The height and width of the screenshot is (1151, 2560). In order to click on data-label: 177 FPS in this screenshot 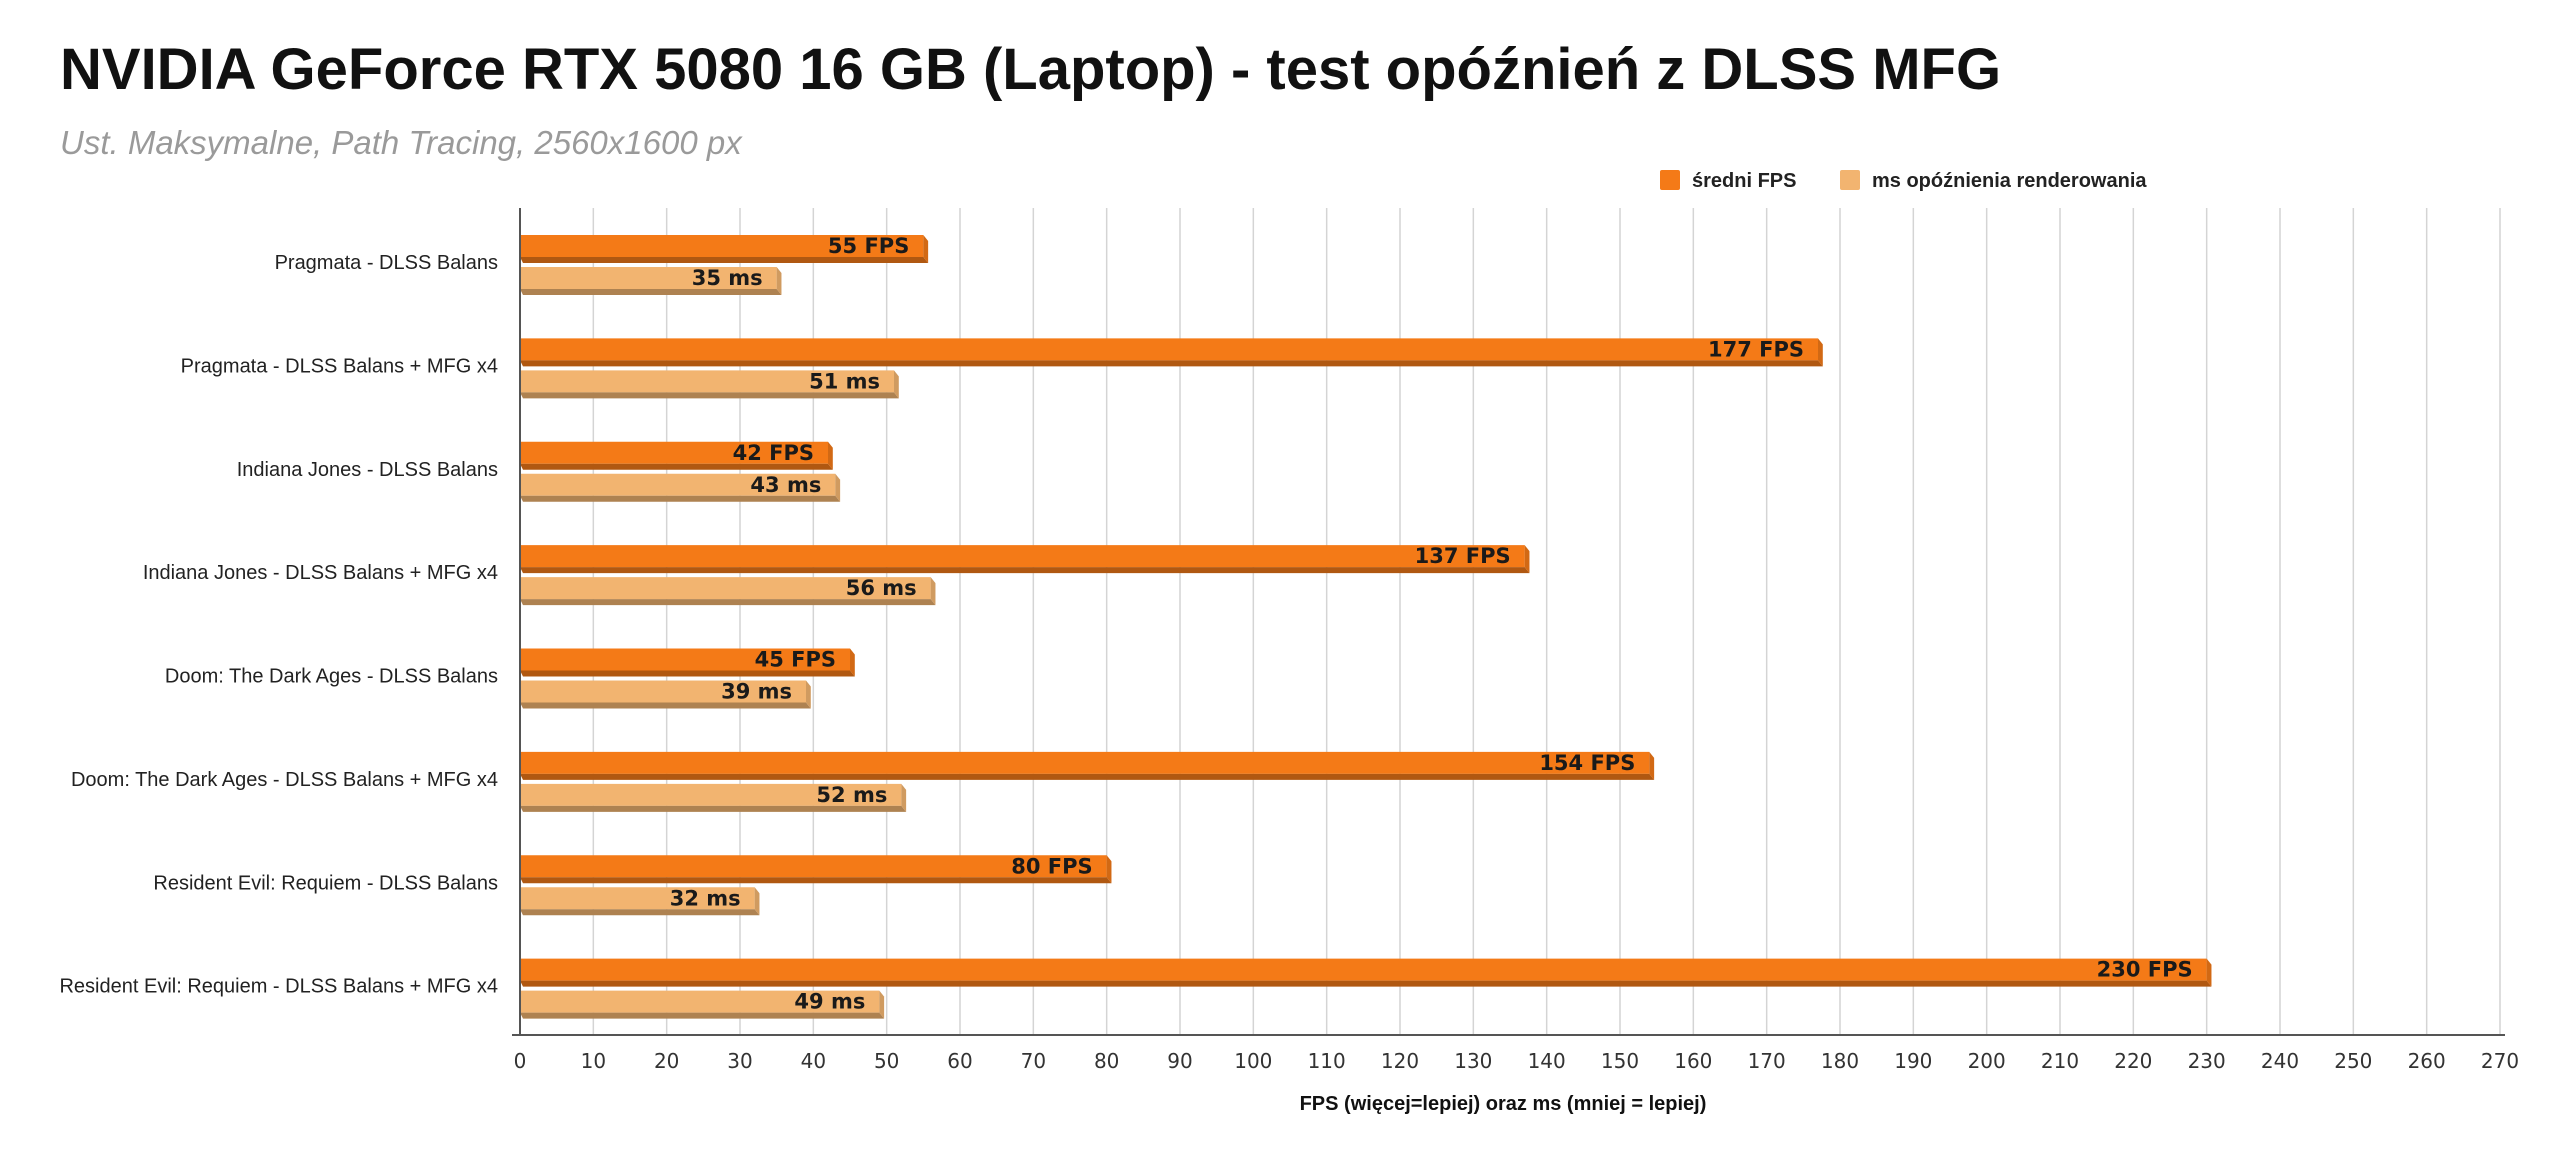, I will do `click(1756, 349)`.